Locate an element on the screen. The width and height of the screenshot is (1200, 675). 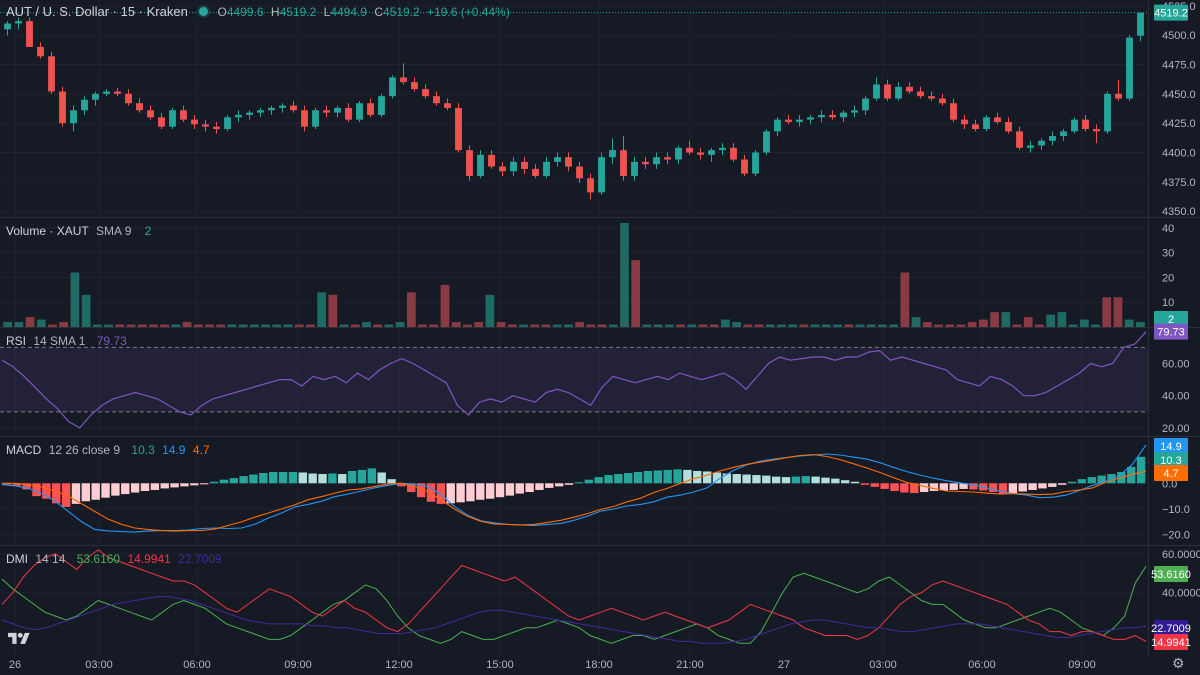
volume-sma: SMA 9 is located at coordinates (114, 231).